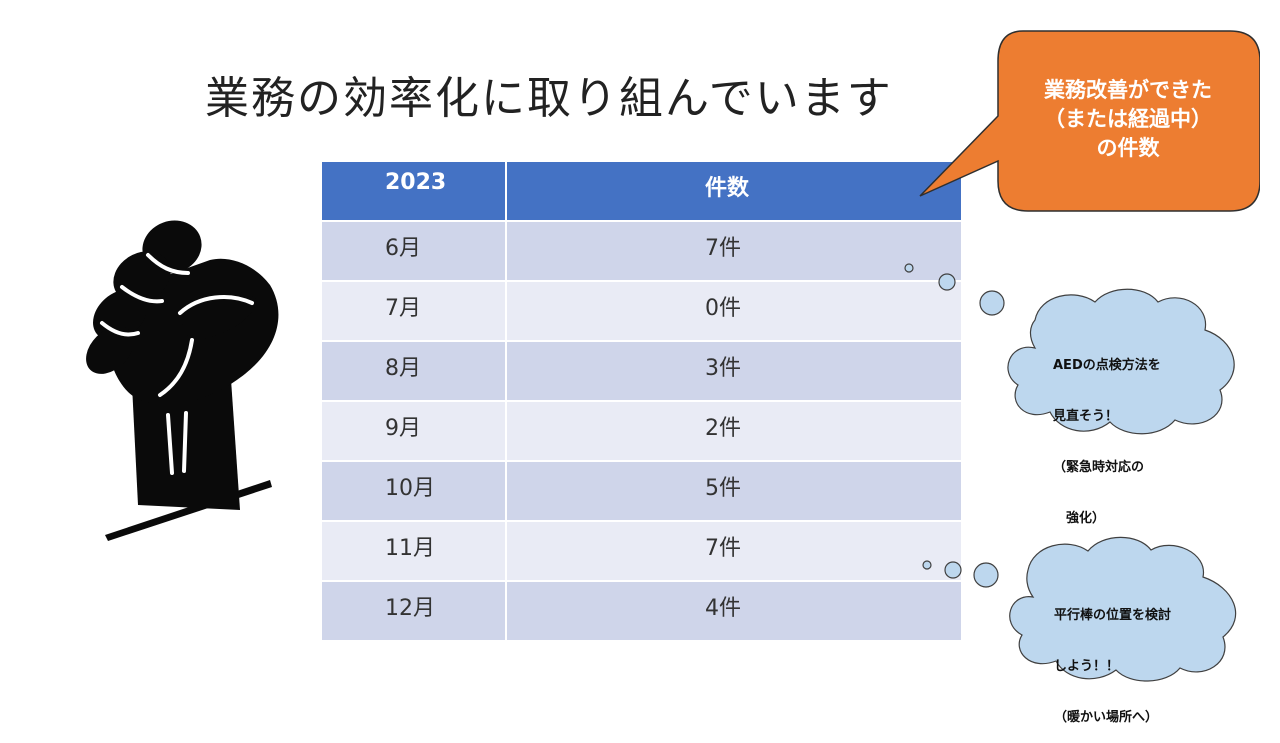  Describe the element at coordinates (734, 491) in the screenshot. I see `count-cell: 5件` at that location.